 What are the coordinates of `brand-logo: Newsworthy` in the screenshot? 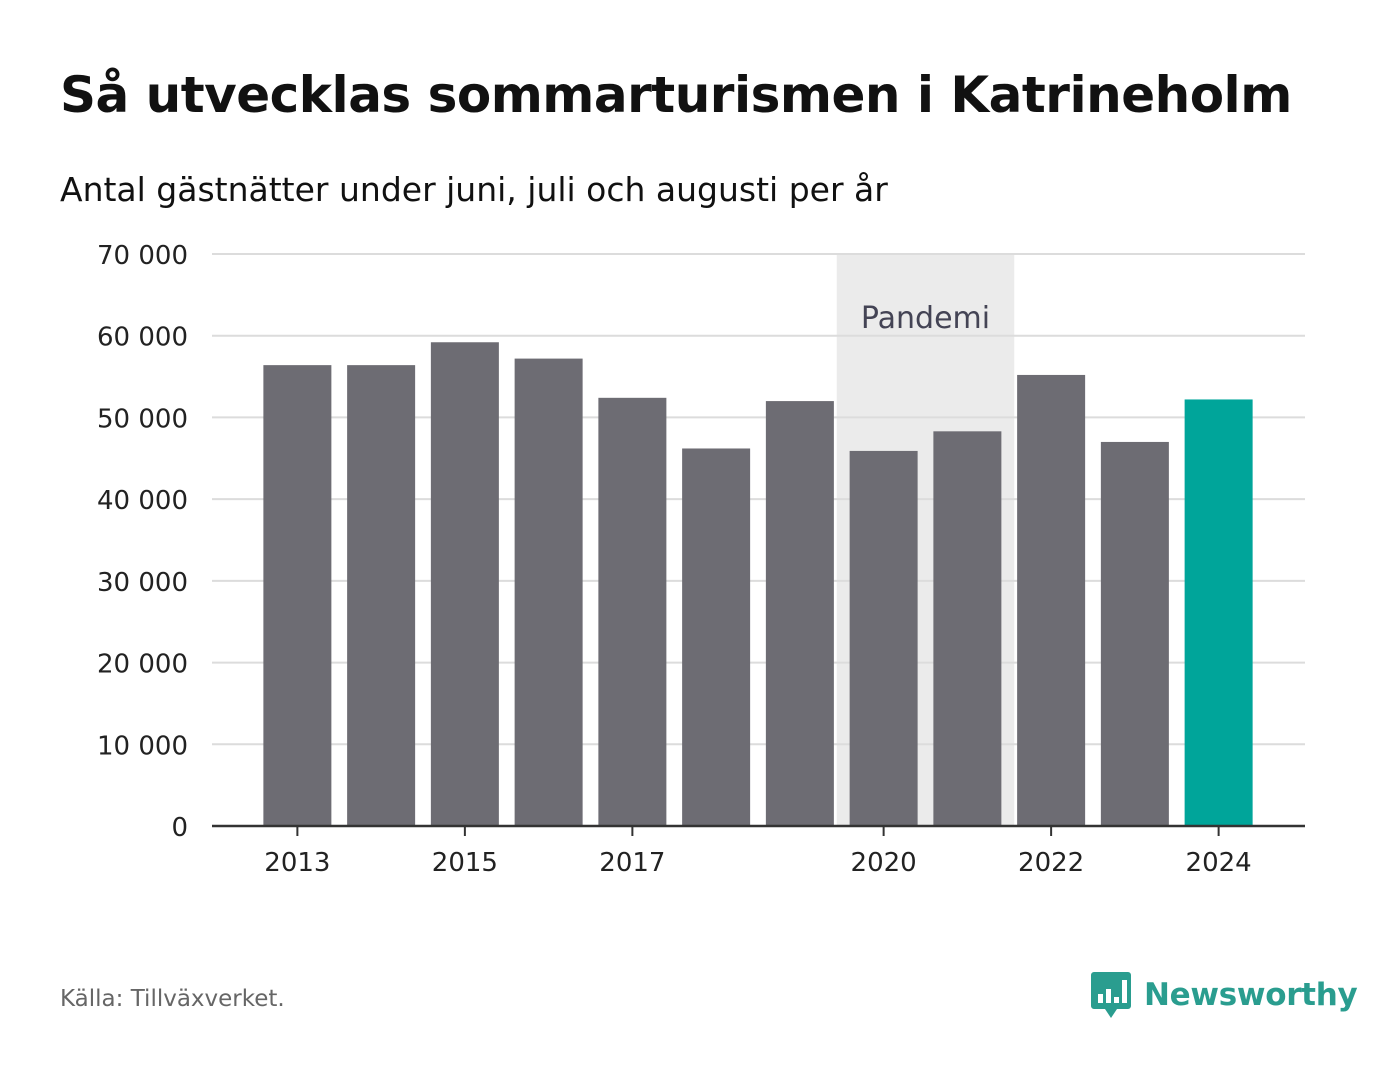 It's located at (1224, 995).